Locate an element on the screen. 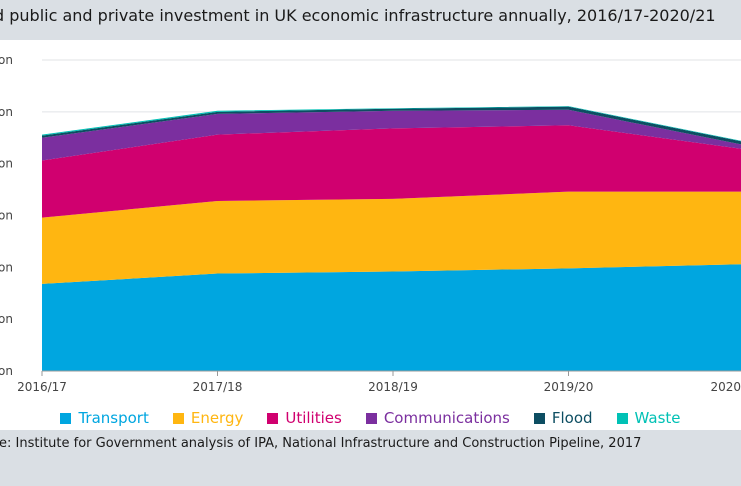  legend-item-flood: Flood is located at coordinates (563, 418).